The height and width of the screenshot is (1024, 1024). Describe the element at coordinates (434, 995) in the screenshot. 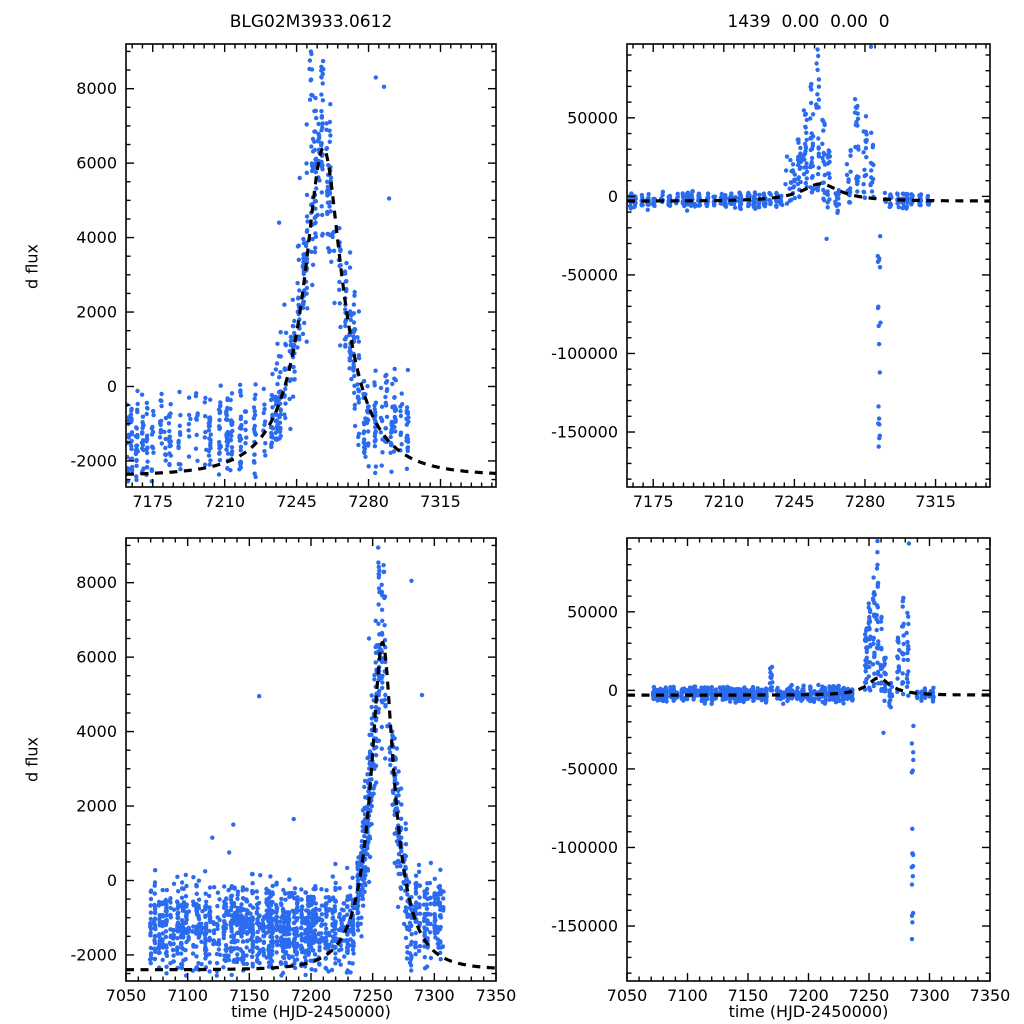

I see `svg-text: 7300` at that location.